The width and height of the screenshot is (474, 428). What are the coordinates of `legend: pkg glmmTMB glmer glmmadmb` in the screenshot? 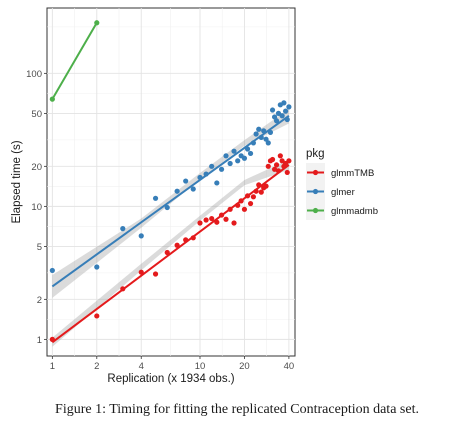 It's located at (342, 184).